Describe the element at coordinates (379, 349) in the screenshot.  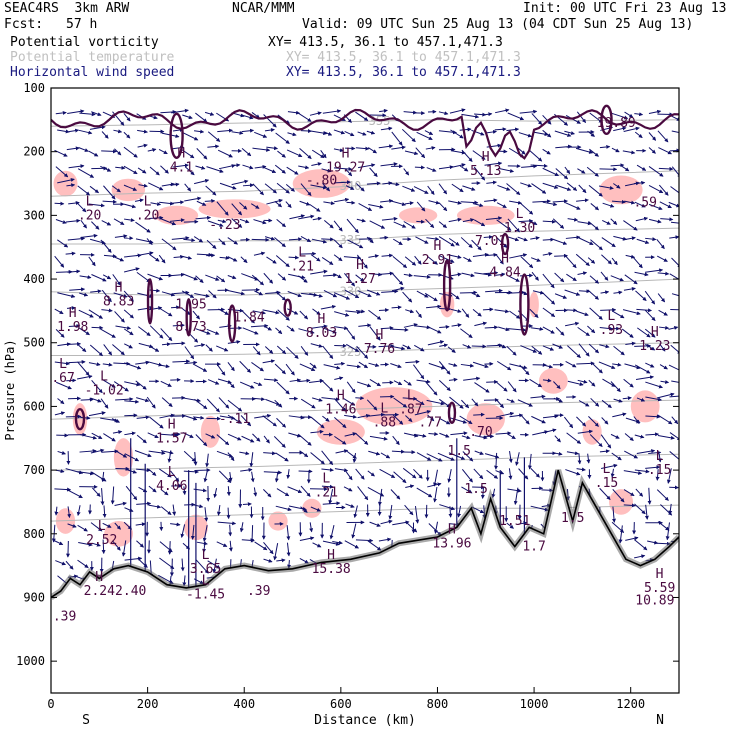
I see `hl-value: 7.76` at that location.